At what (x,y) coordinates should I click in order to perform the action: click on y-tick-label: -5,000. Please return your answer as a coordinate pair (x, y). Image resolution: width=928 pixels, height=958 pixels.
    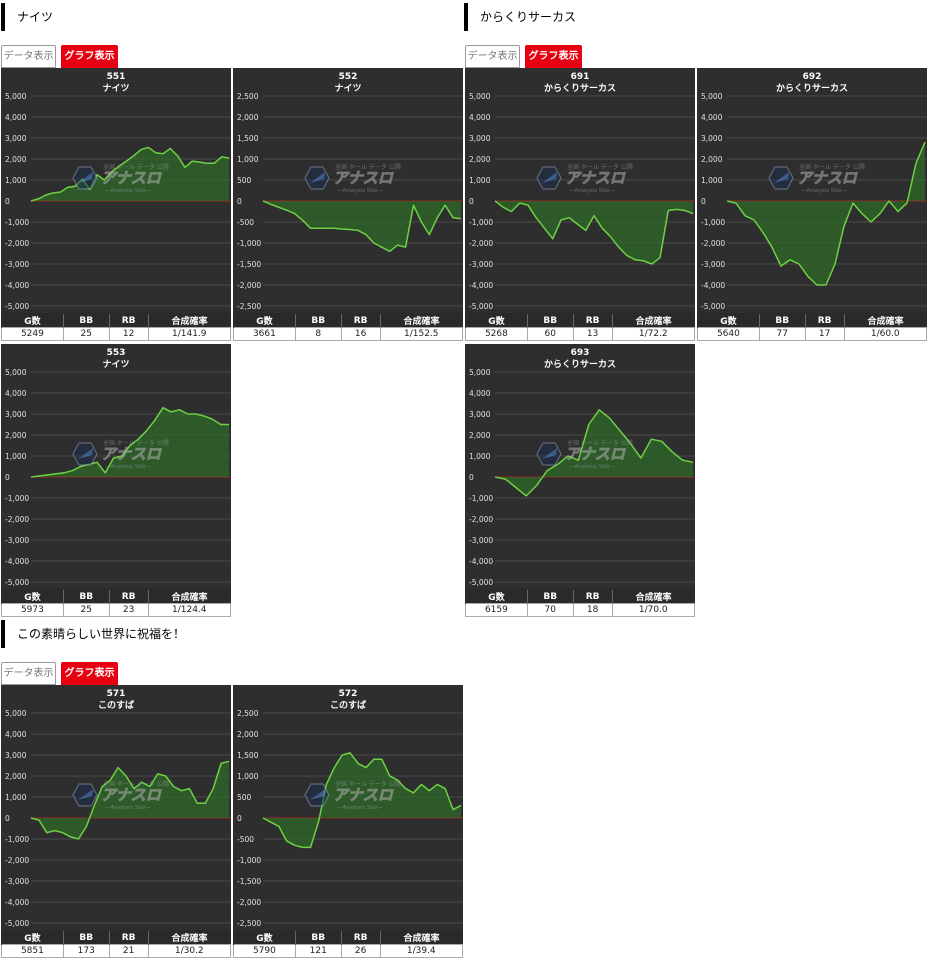
    Looking at the image, I should click on (17, 306).